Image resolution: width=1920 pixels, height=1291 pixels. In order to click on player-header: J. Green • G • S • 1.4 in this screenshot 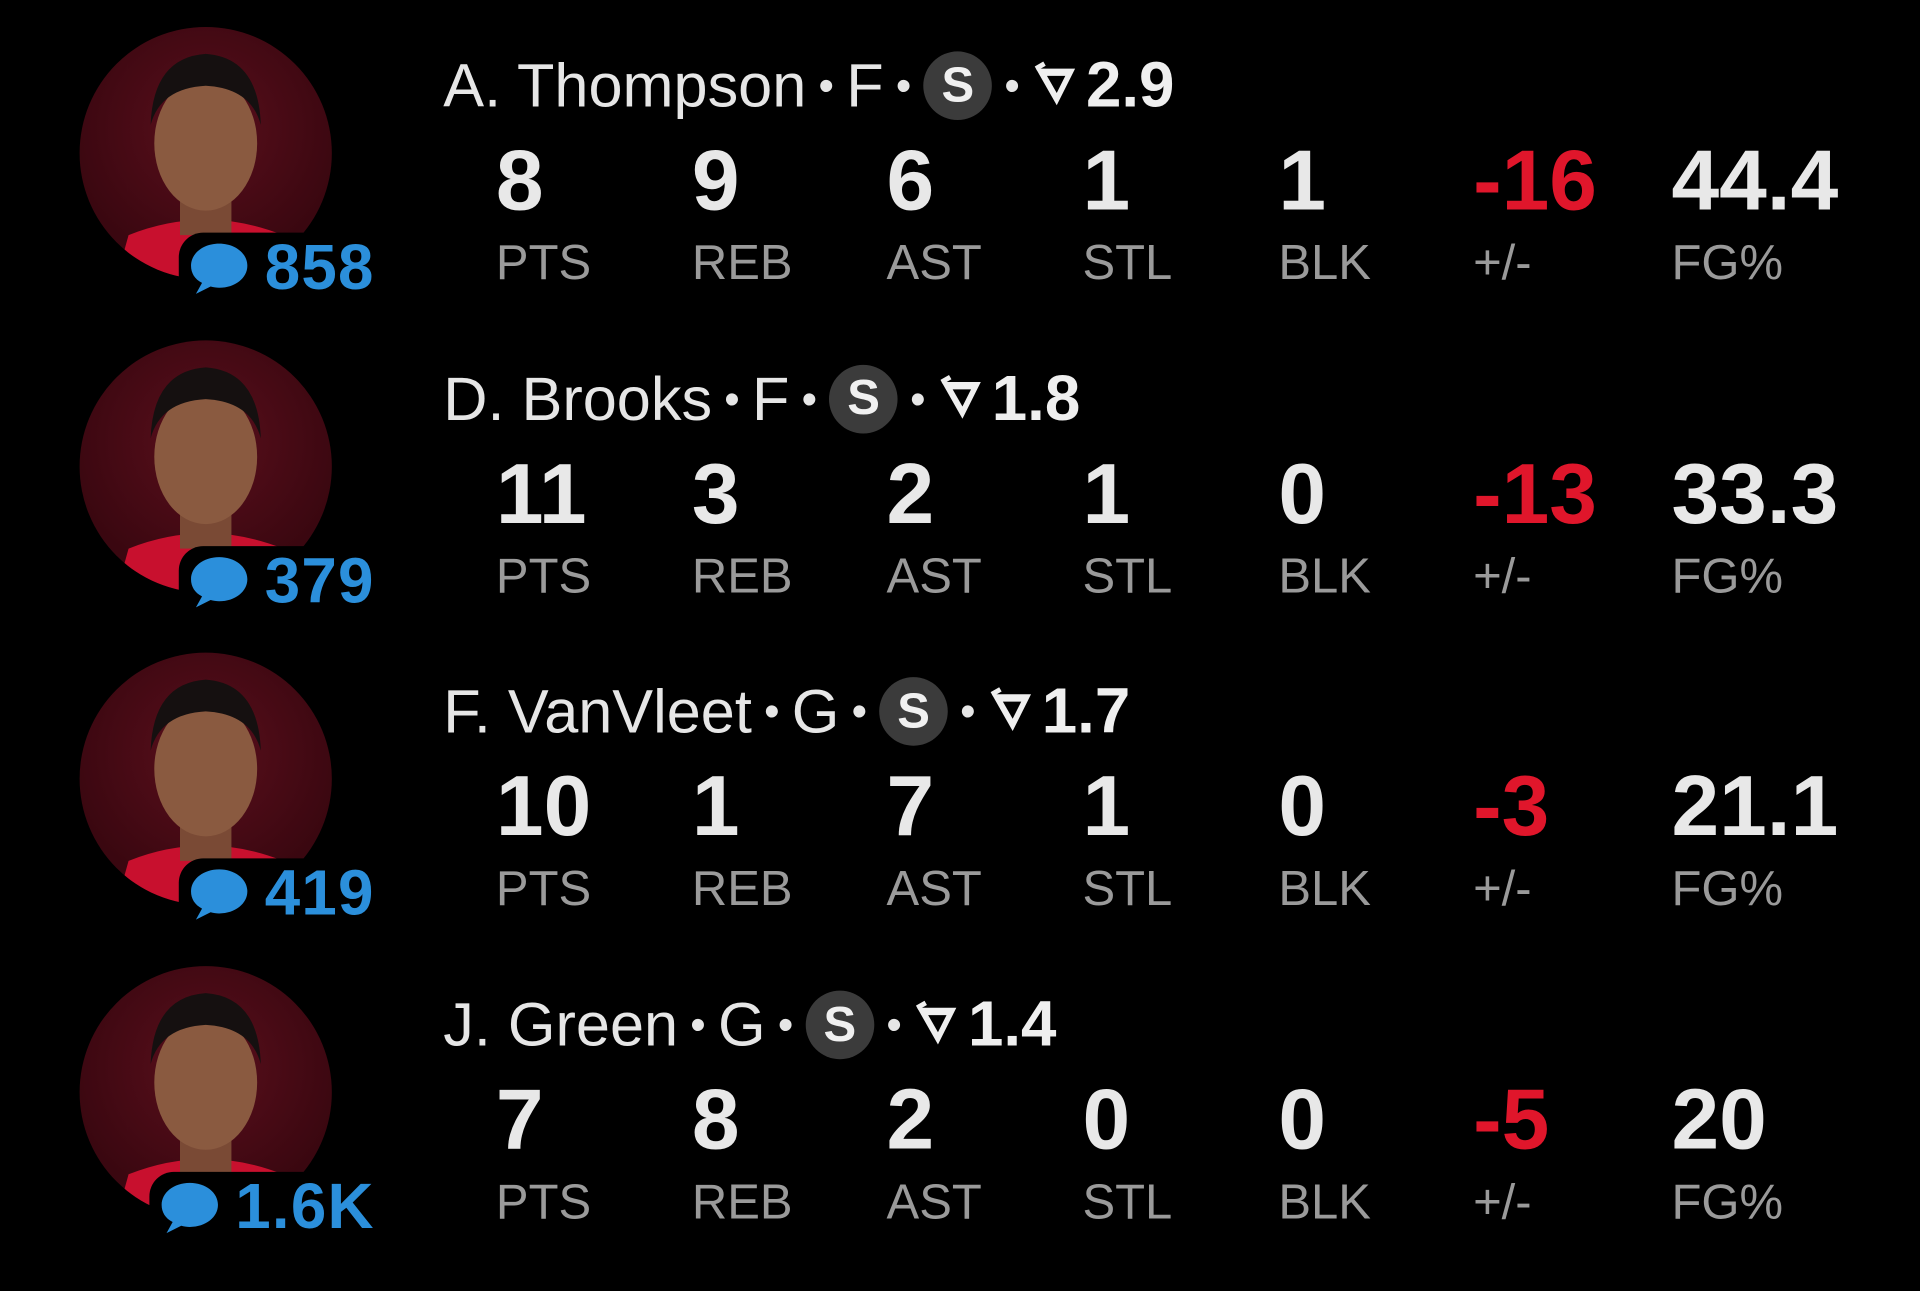, I will do `click(749, 1024)`.